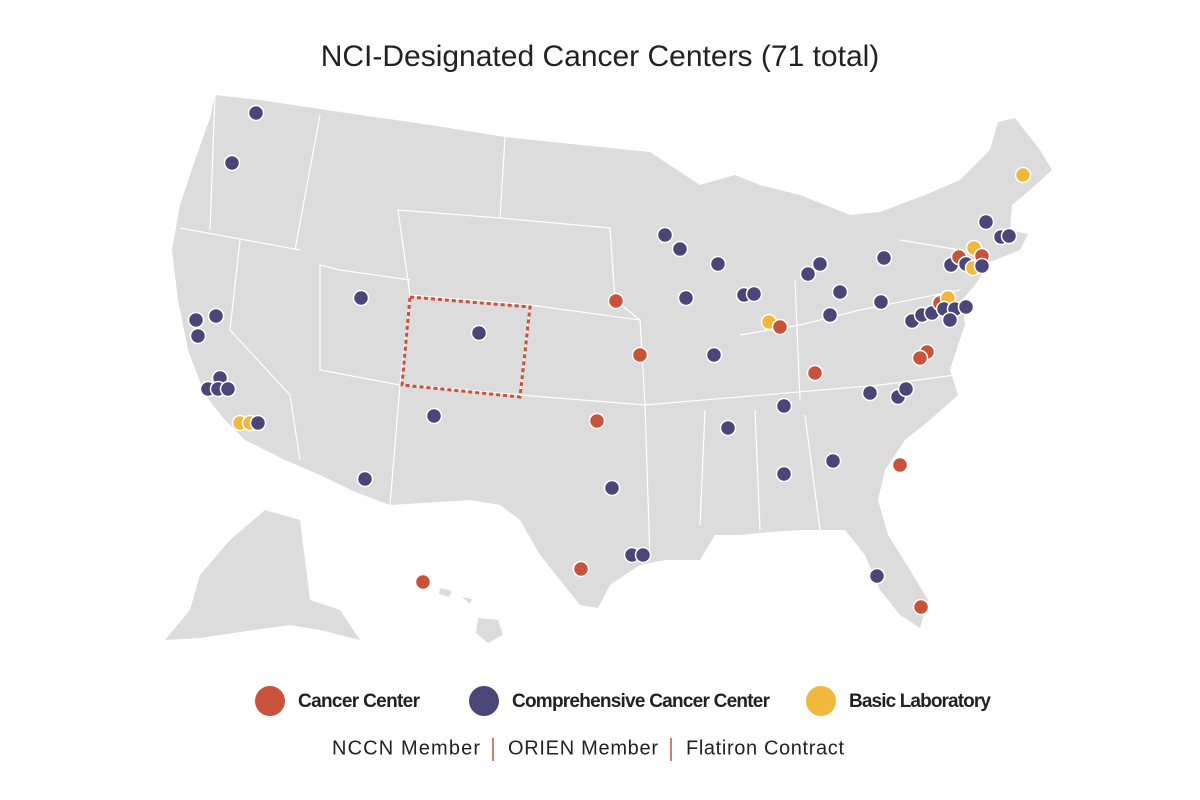  What do you see at coordinates (765, 748) in the screenshot?
I see `footer-item: Flatiron Contract` at bounding box center [765, 748].